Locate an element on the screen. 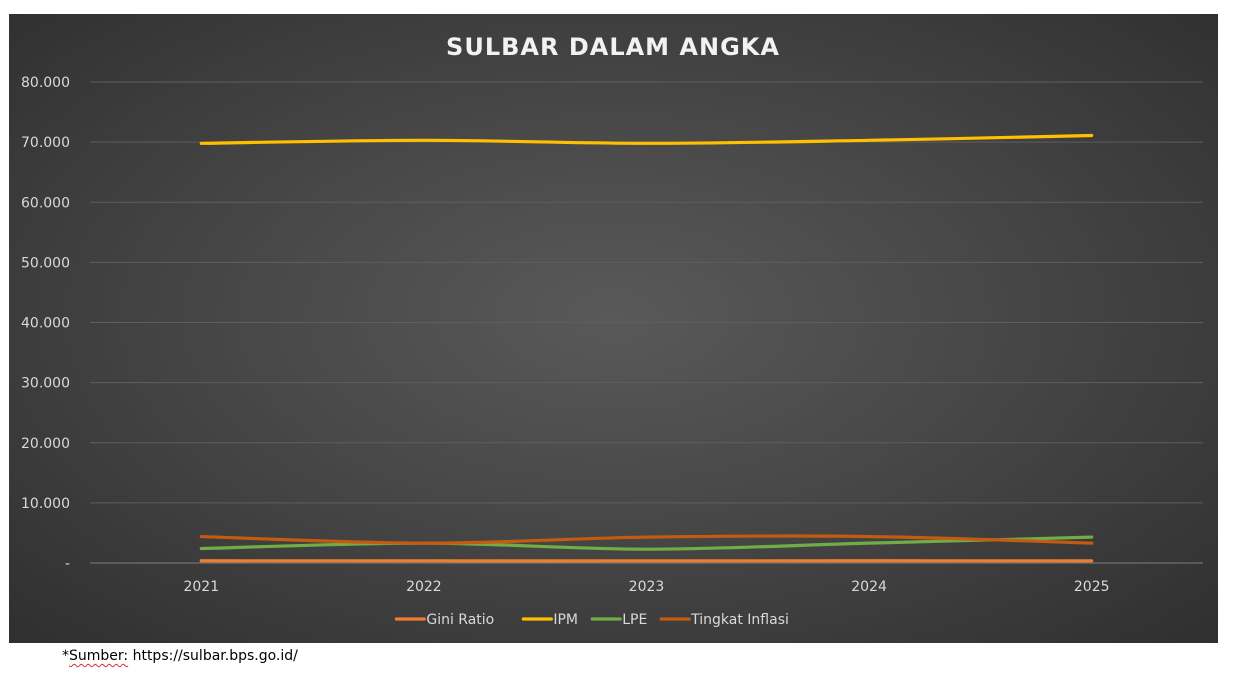  legend-label: Tingkat Inflasi is located at coordinates (739, 620).